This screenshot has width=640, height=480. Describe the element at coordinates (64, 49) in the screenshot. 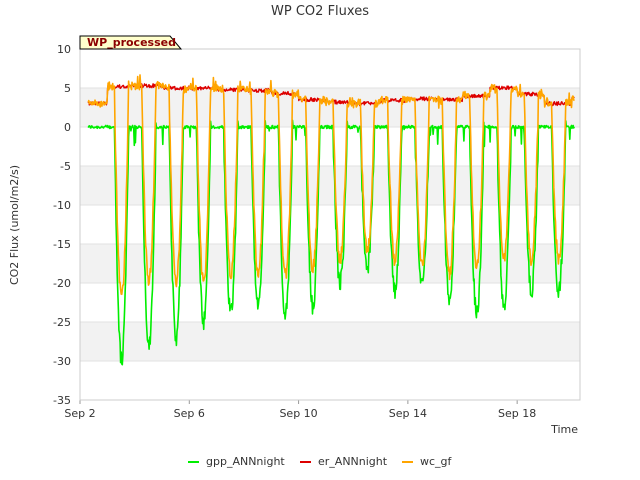

I see `y-tick-label: 10` at that location.